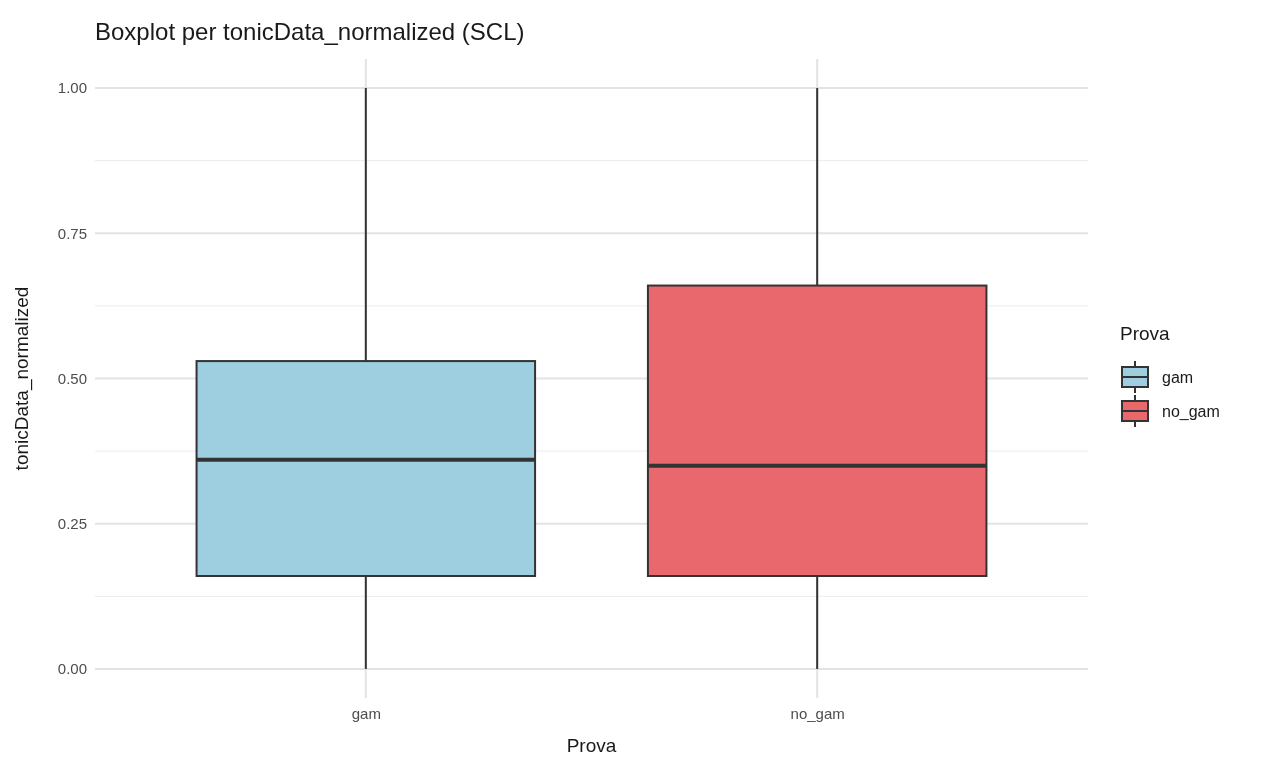  I want to click on y-tick-label: 0.75, so click(72, 233).